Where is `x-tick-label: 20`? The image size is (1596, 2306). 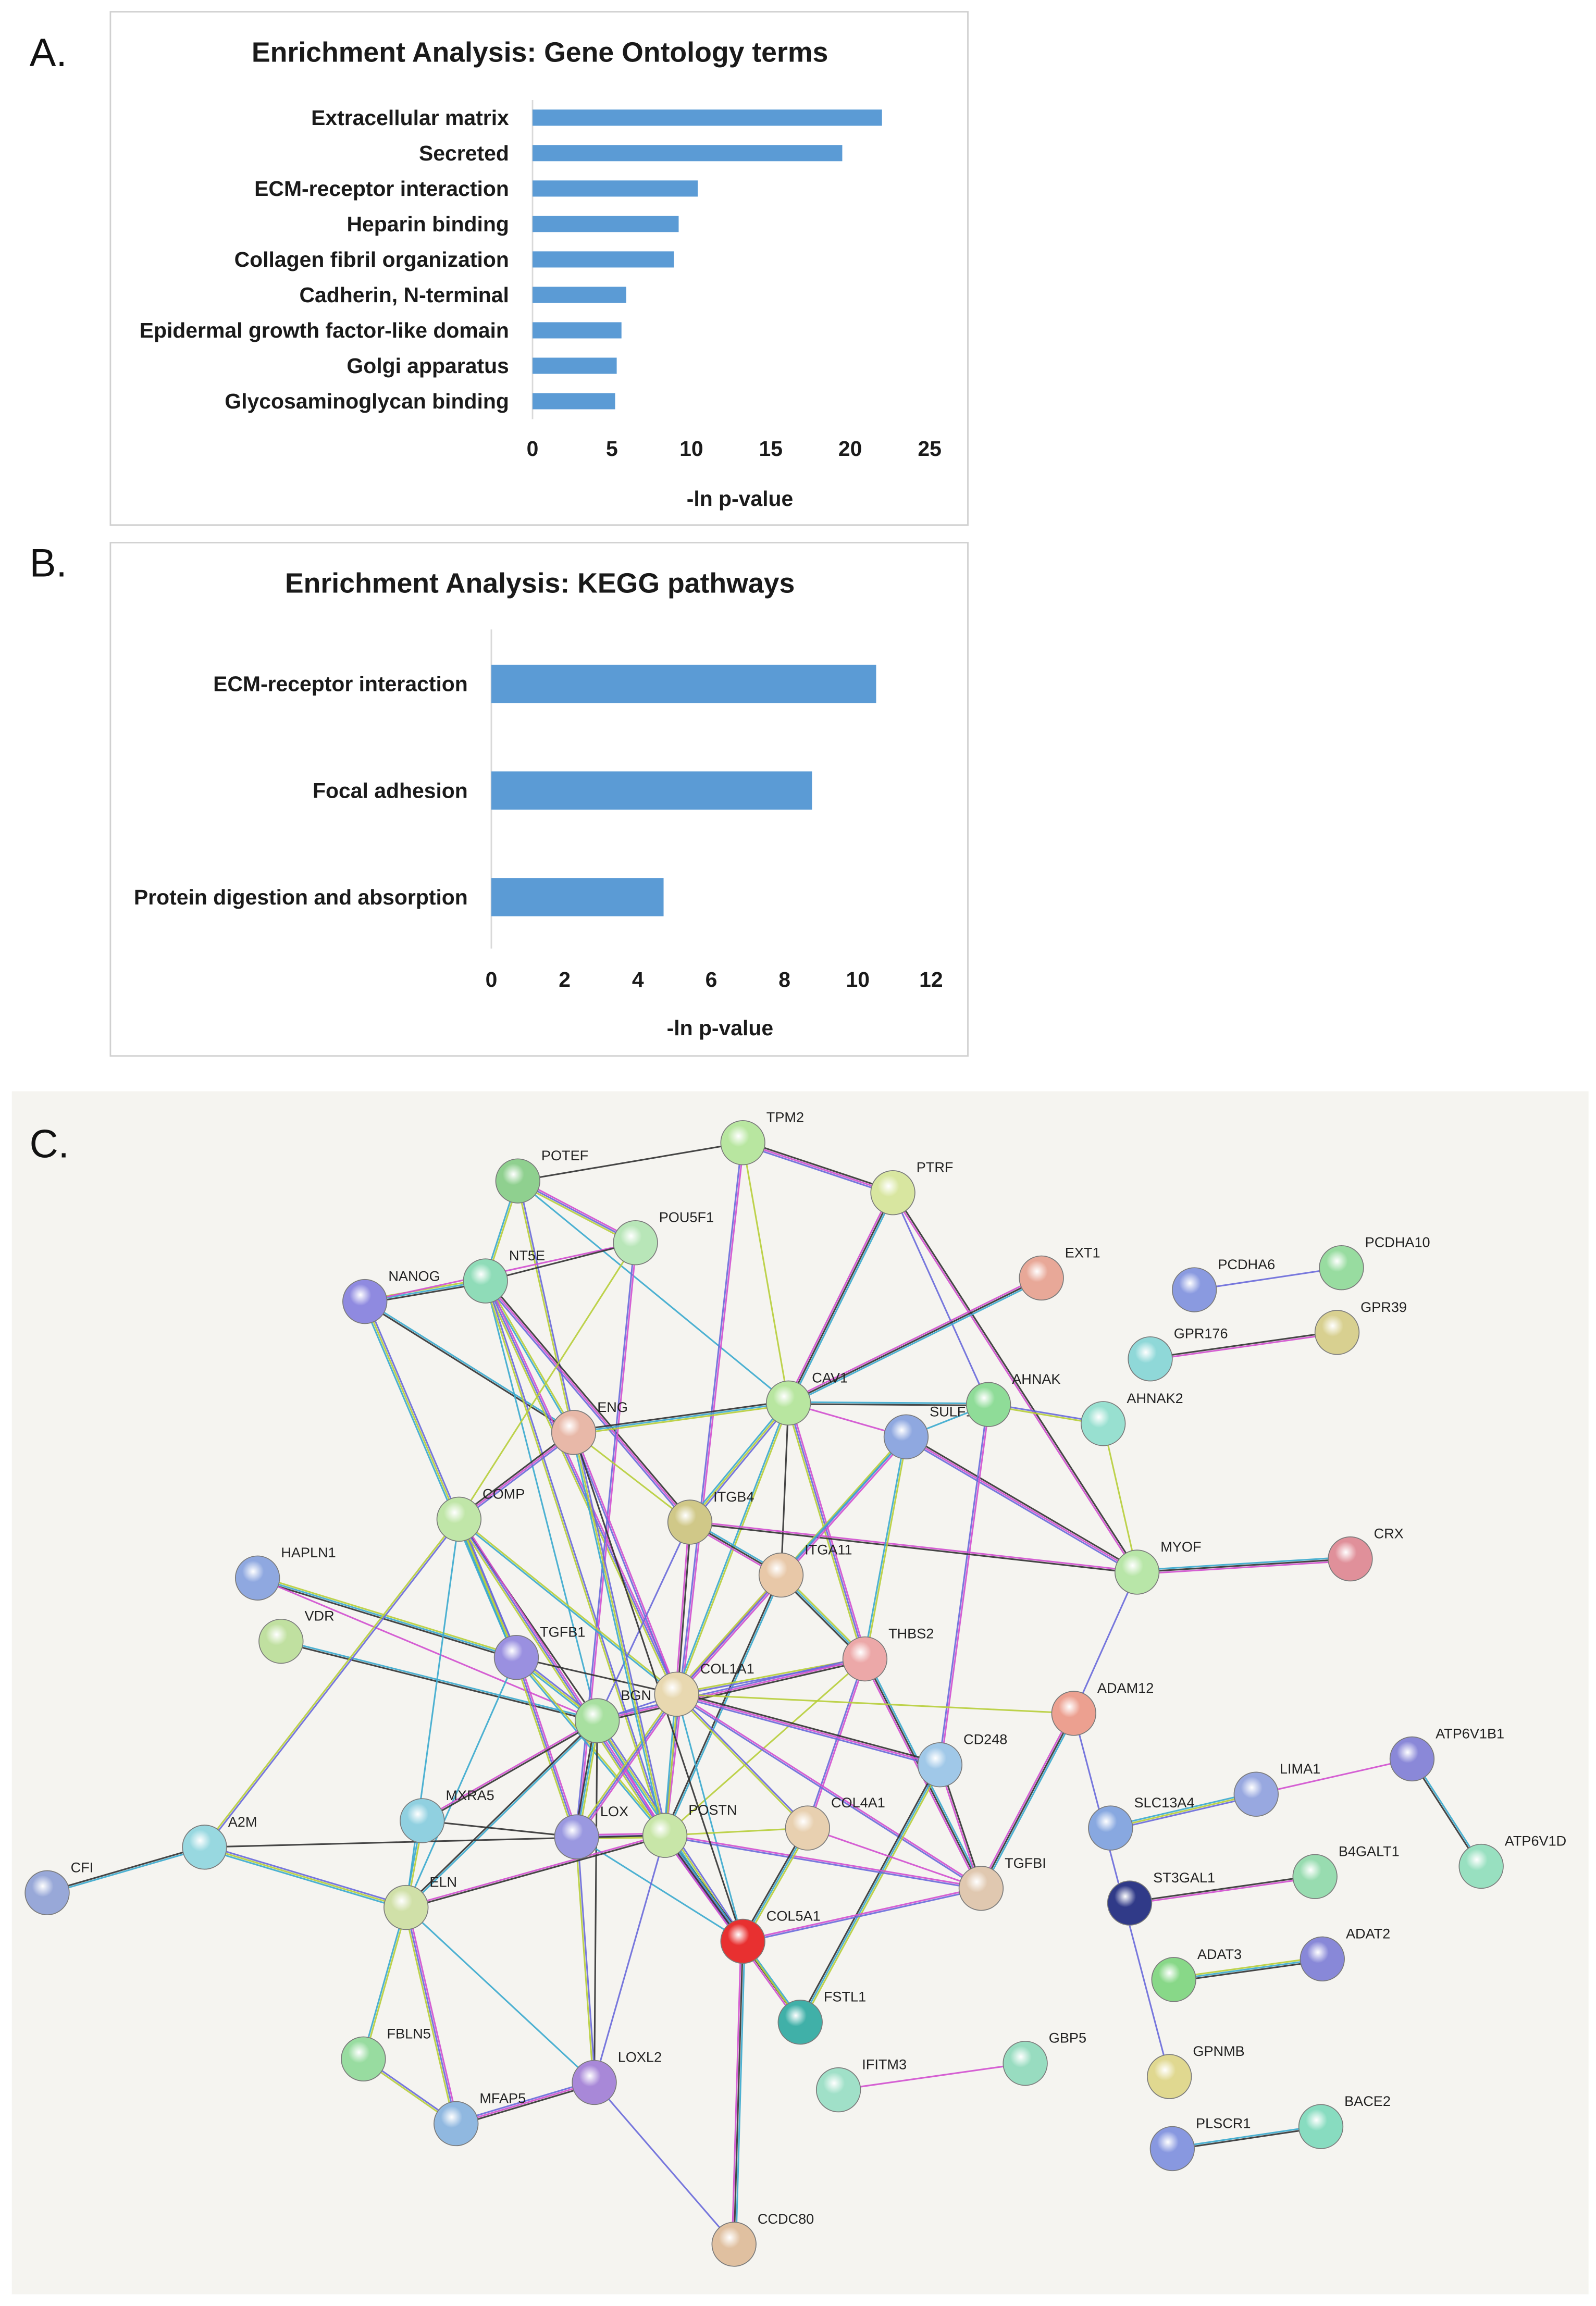
x-tick-label: 20 is located at coordinates (850, 449).